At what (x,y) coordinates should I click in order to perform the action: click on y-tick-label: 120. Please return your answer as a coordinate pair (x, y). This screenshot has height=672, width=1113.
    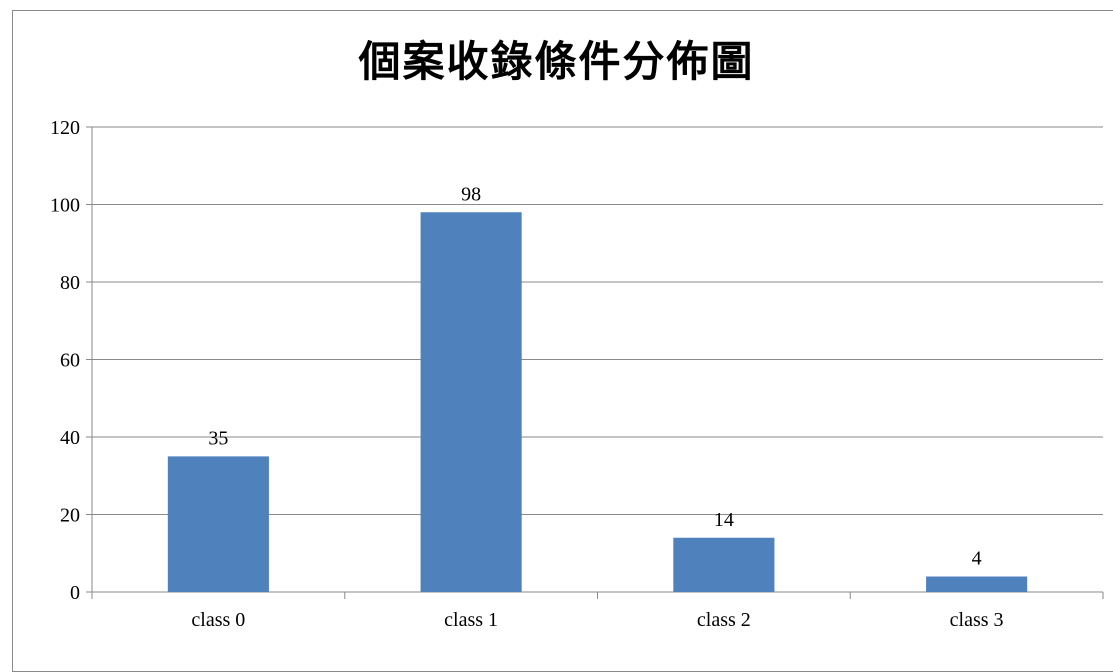
    Looking at the image, I should click on (65, 128).